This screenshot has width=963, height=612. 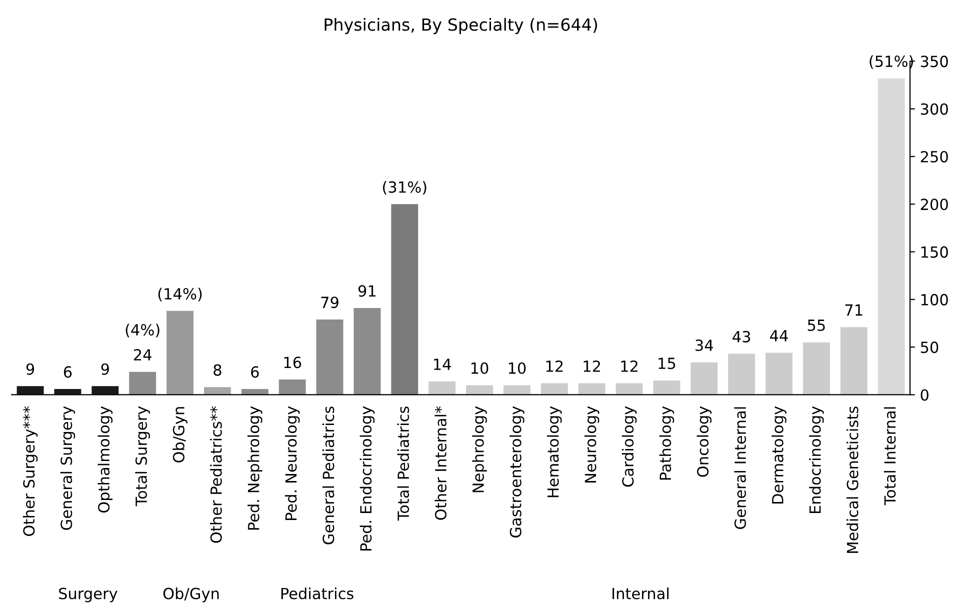 I want to click on data-label: 8, so click(x=218, y=370).